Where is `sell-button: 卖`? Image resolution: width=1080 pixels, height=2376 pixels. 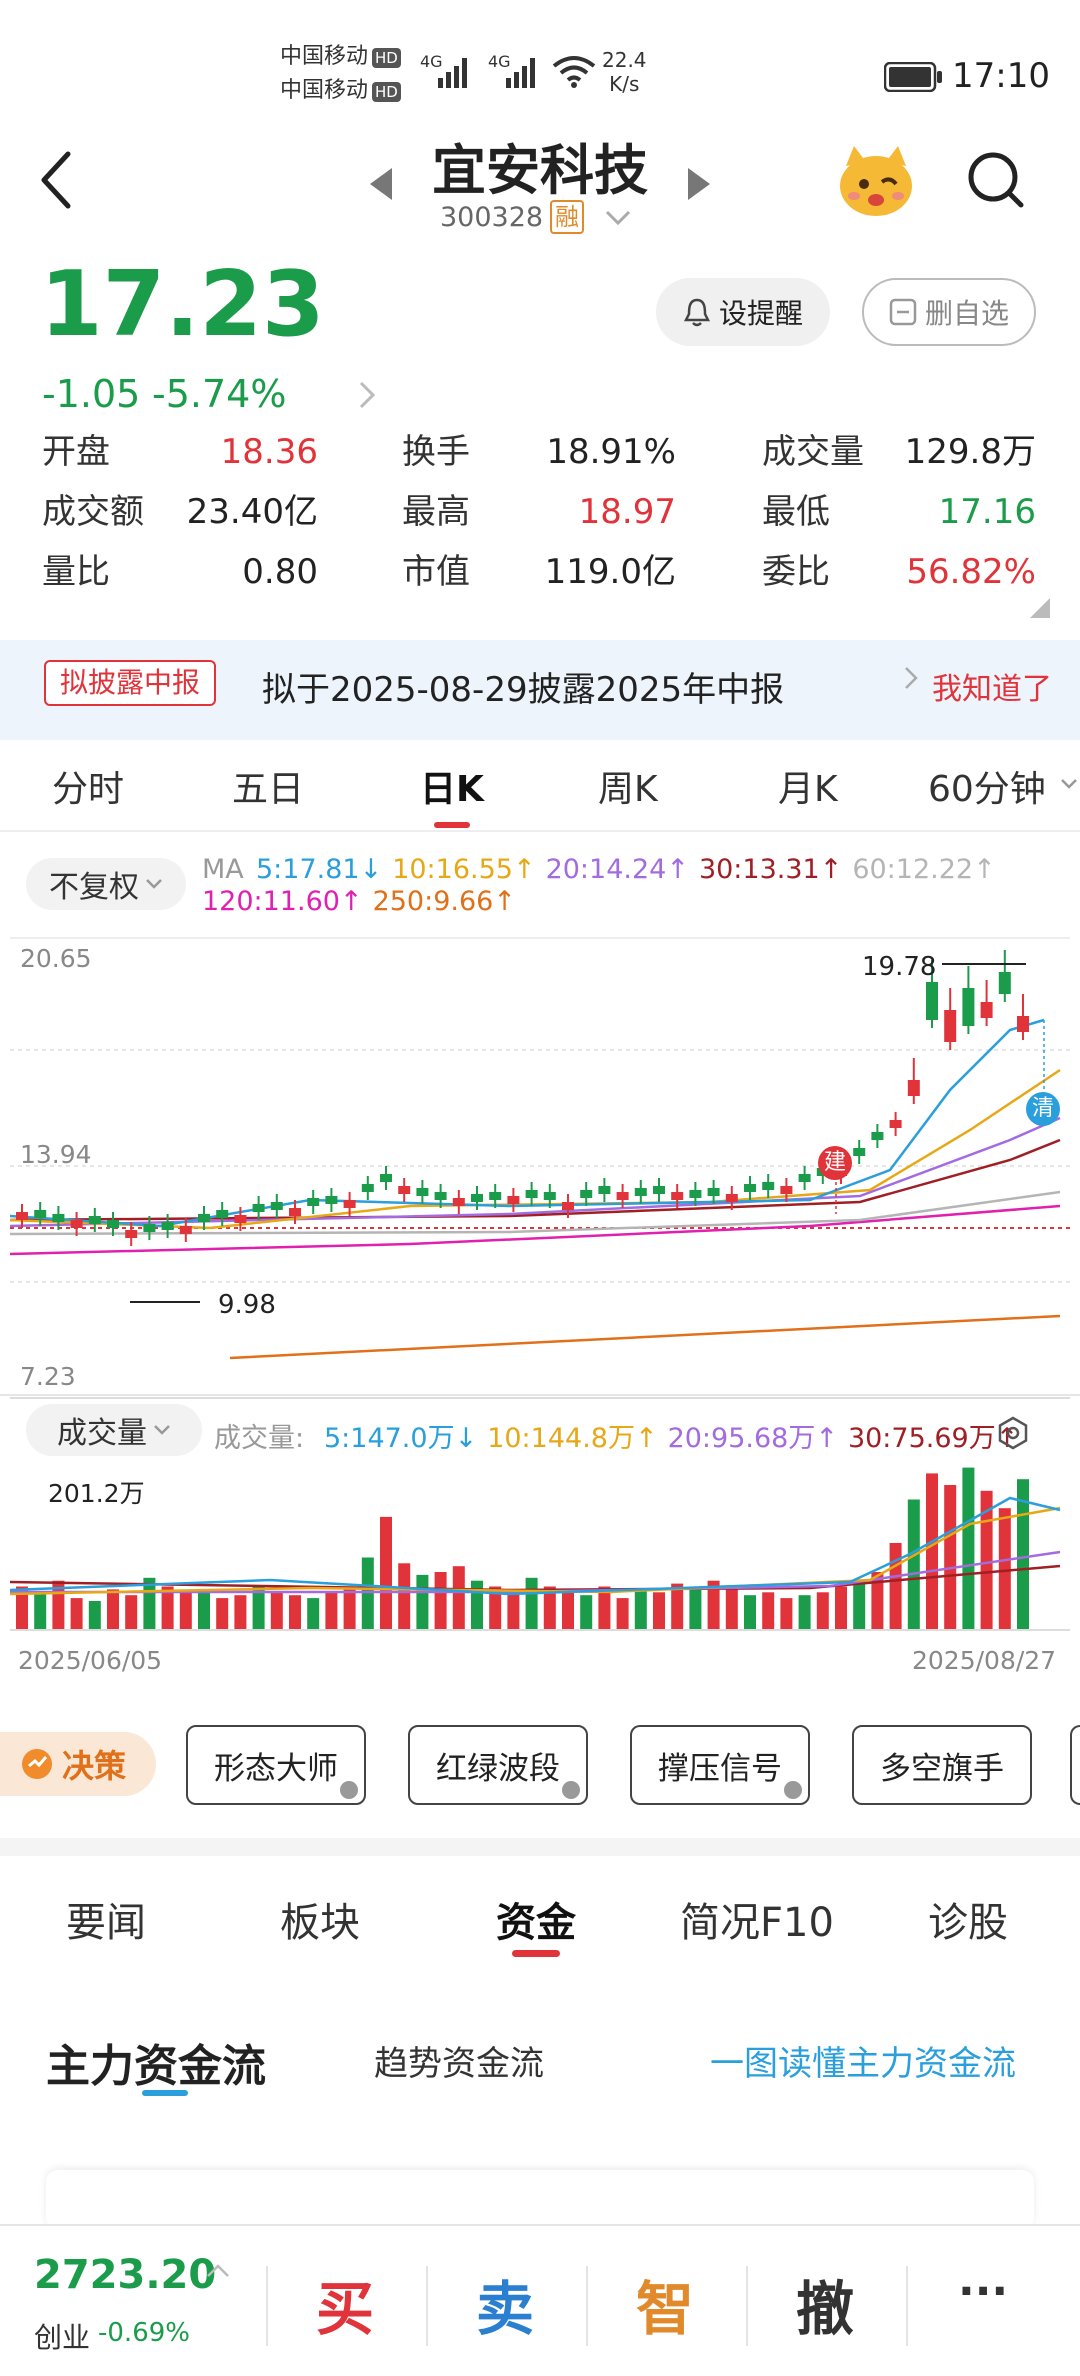 sell-button: 卖 is located at coordinates (505, 2309).